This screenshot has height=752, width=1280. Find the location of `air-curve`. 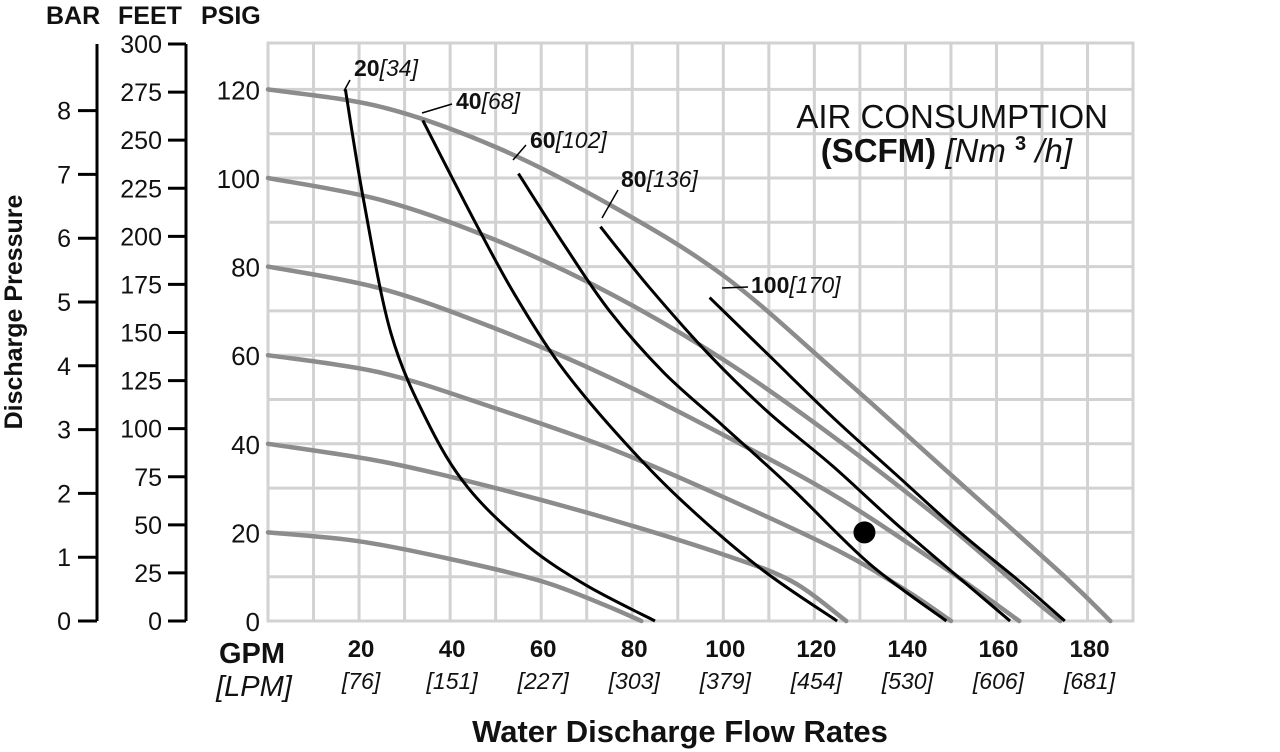

air-curve is located at coordinates (887, 459).